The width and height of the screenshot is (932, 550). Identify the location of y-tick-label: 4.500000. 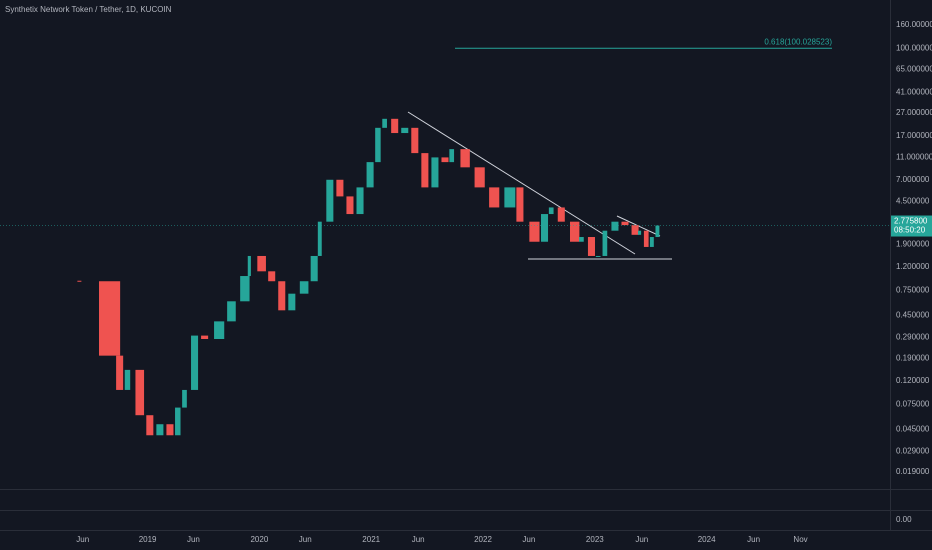
(913, 201).